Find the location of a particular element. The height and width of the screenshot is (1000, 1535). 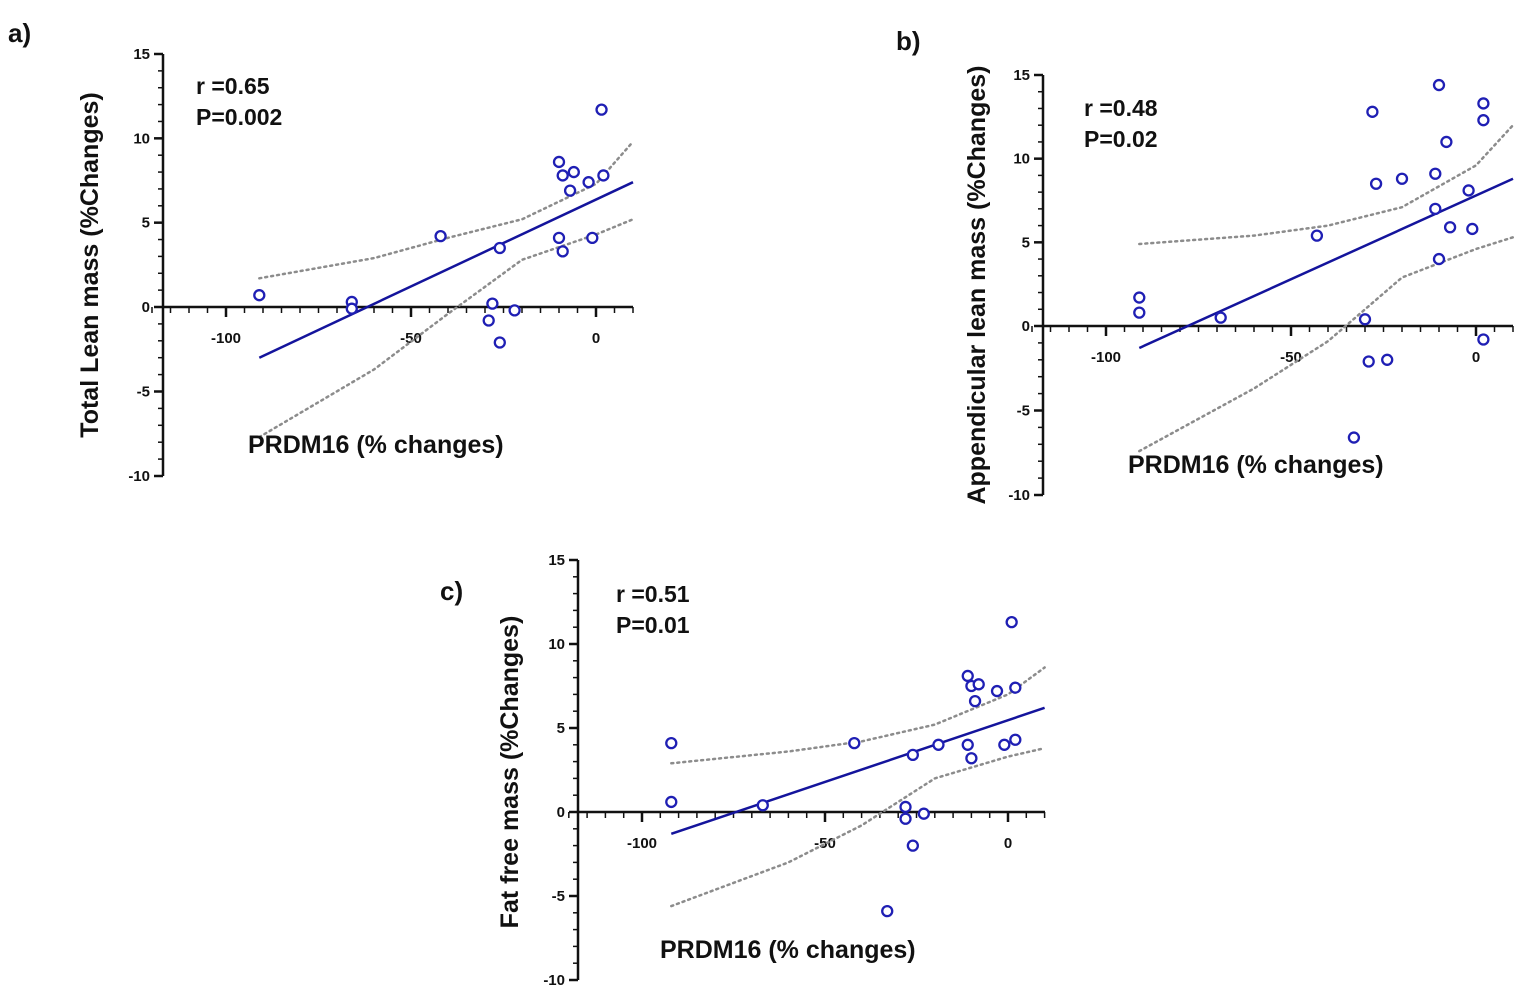

y-axis-title: Appendicular lean mass (%Changes) is located at coordinates (977, 284).